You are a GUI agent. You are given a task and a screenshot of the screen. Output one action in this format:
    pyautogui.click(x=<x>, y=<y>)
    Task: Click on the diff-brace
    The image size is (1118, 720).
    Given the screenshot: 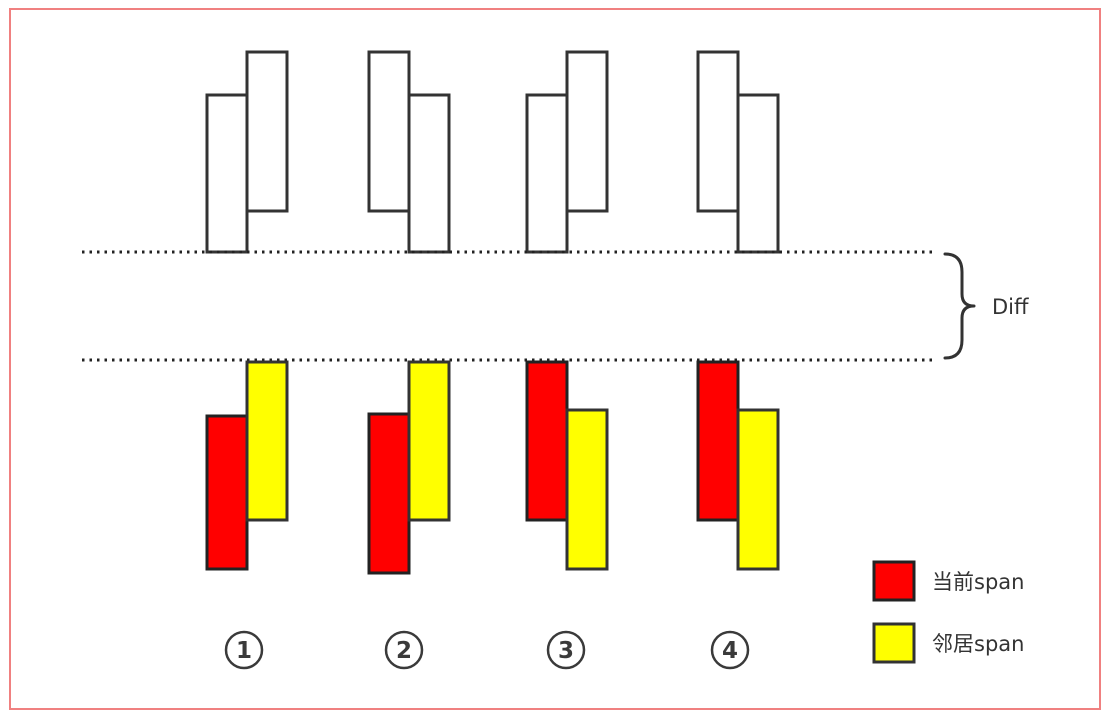 What is the action you would take?
    pyautogui.click(x=959, y=306)
    